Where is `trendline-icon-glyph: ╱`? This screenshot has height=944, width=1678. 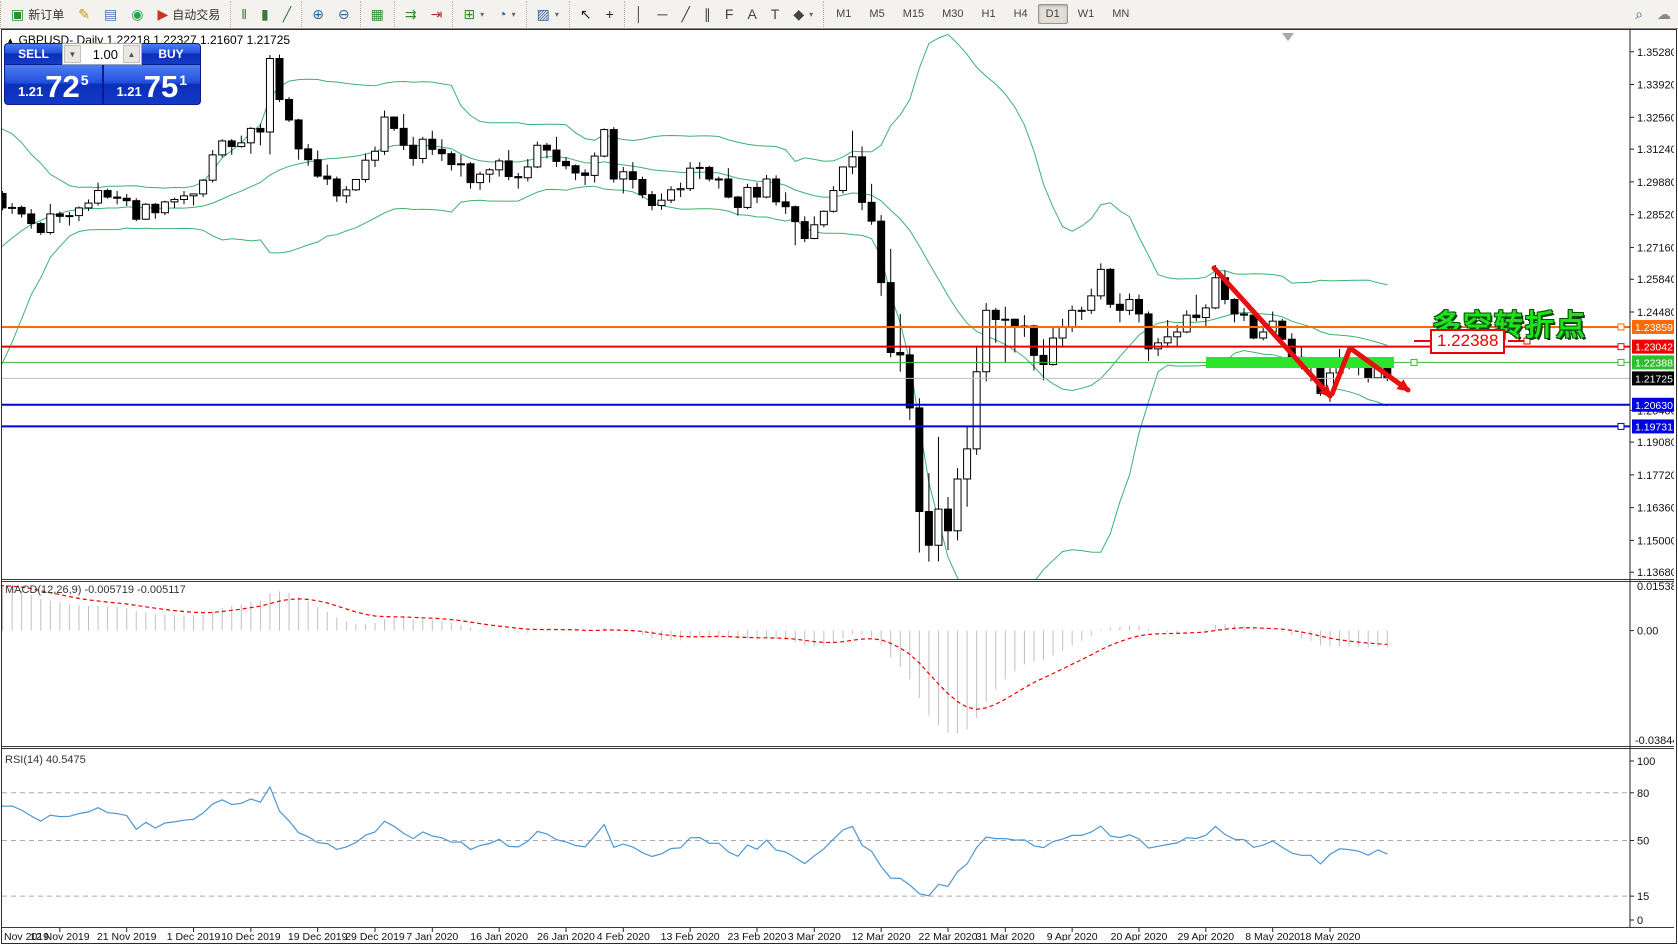
trendline-icon-glyph: ╱ is located at coordinates (685, 14).